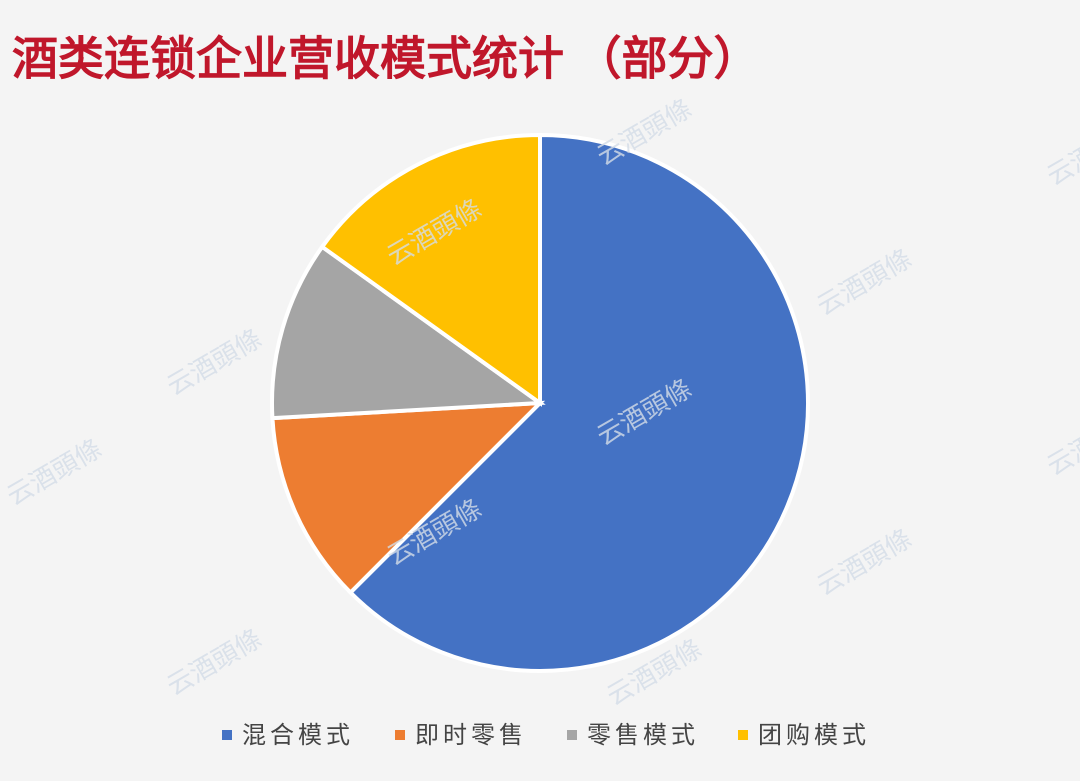  What do you see at coordinates (546, 735) in the screenshot?
I see `legend: 混合模式 即时零售 零售模式 团购模式` at bounding box center [546, 735].